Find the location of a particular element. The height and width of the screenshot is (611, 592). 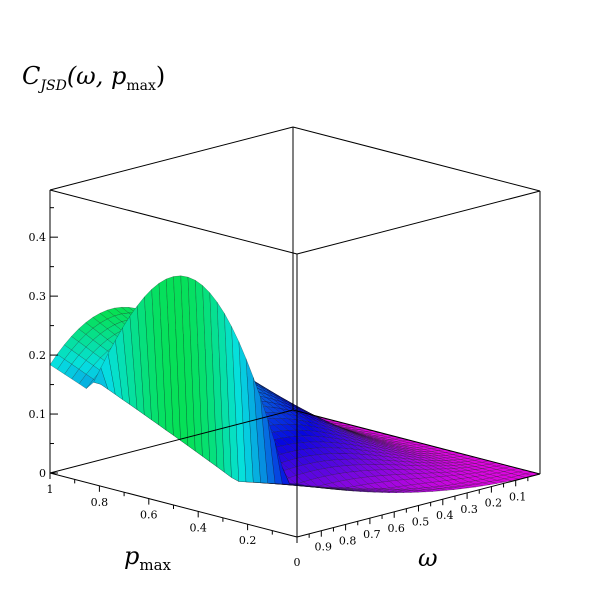

z-tick-label: 0.1 is located at coordinates (38, 414).